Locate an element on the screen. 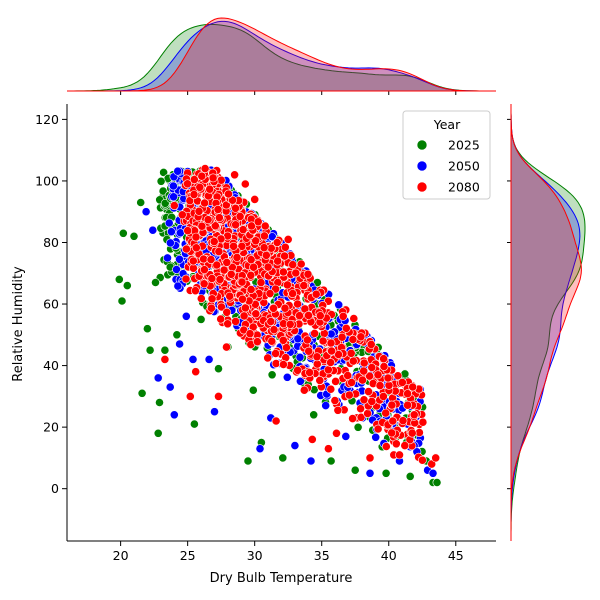 The image size is (600, 600). x-axis-label: Dry Bulb Temperature is located at coordinates (281, 578).